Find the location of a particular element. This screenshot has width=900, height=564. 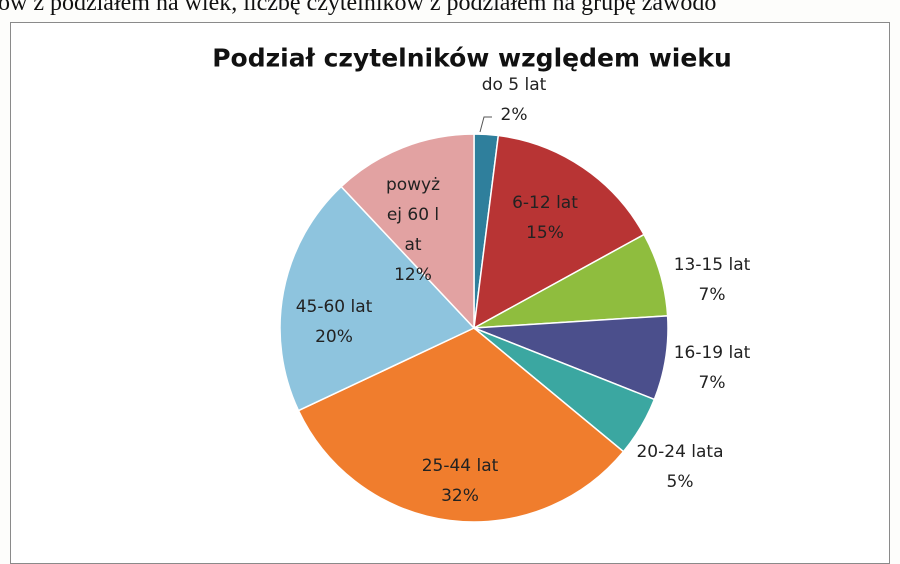

label-category: 13-15 lat is located at coordinates (712, 265).